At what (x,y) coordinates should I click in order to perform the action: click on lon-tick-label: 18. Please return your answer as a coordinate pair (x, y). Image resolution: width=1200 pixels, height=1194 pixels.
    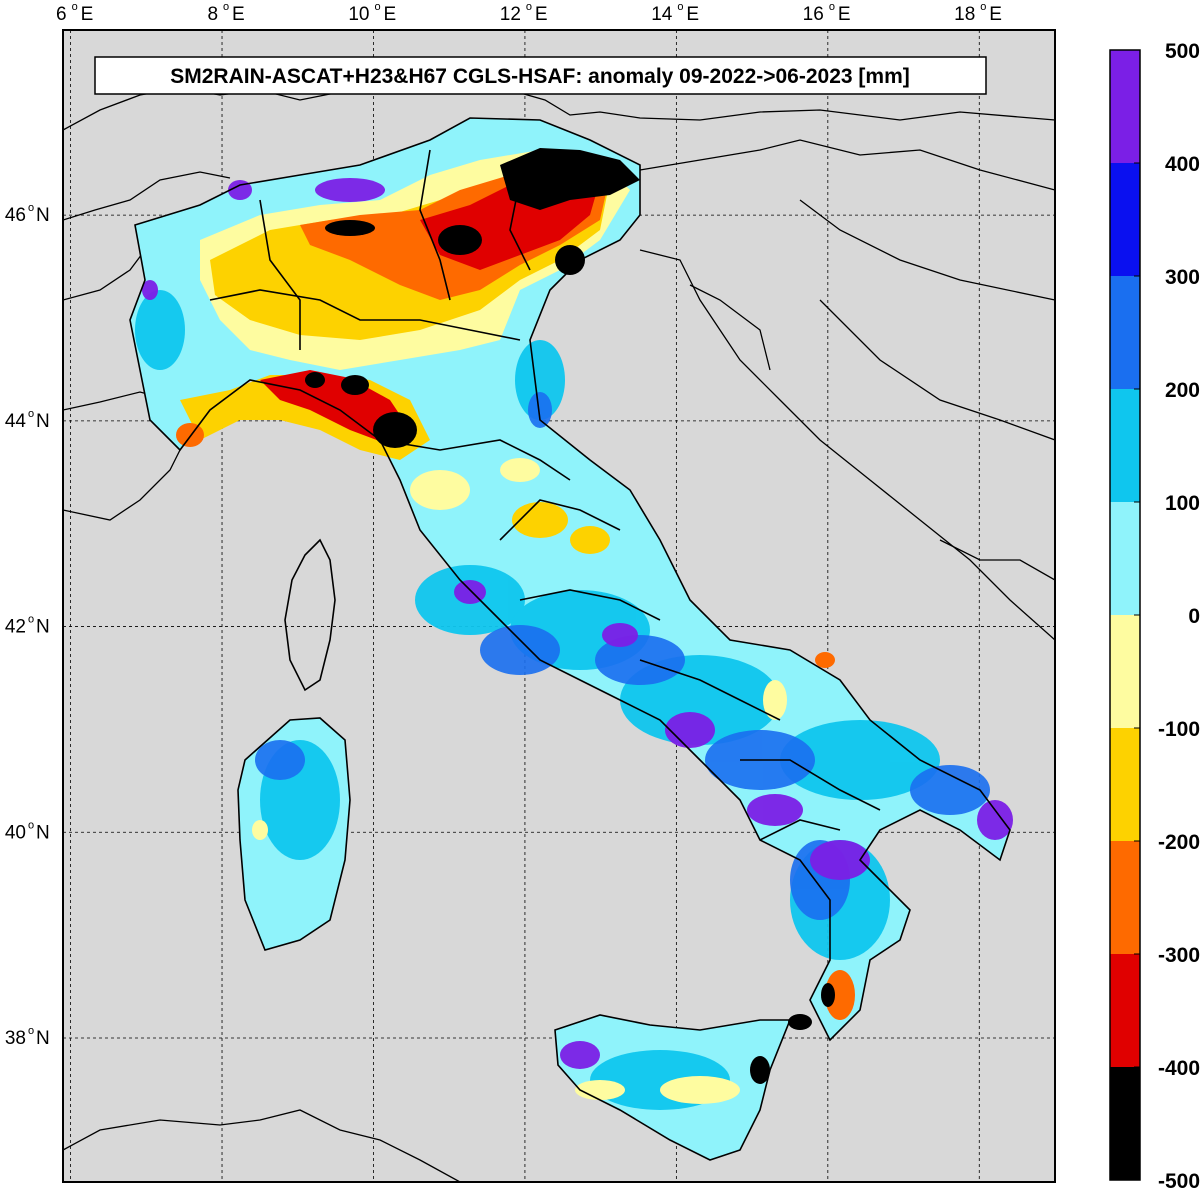
    Looking at the image, I should click on (964, 14).